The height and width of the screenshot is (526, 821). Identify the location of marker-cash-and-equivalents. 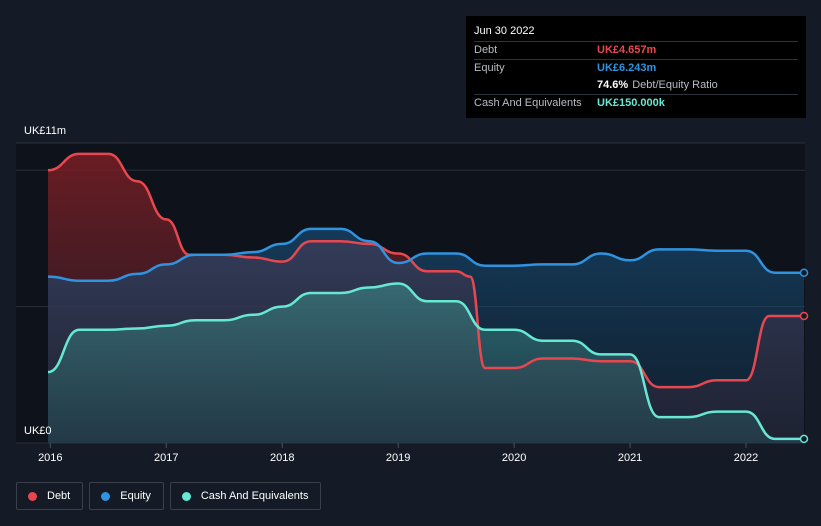
(804, 439).